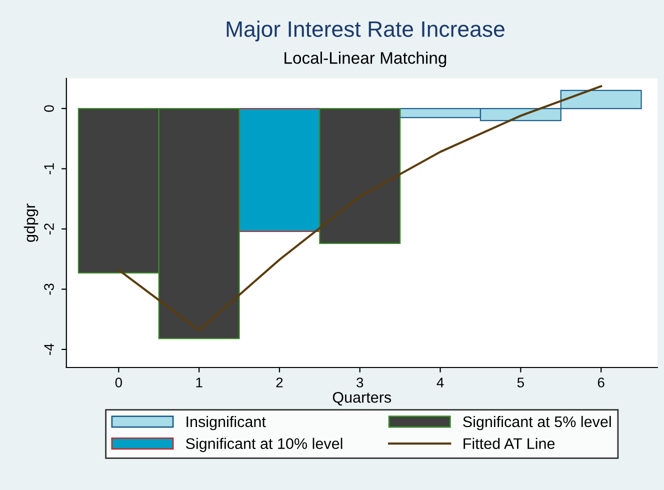  I want to click on chart-title: Major Interest Rate Increase, so click(365, 31).